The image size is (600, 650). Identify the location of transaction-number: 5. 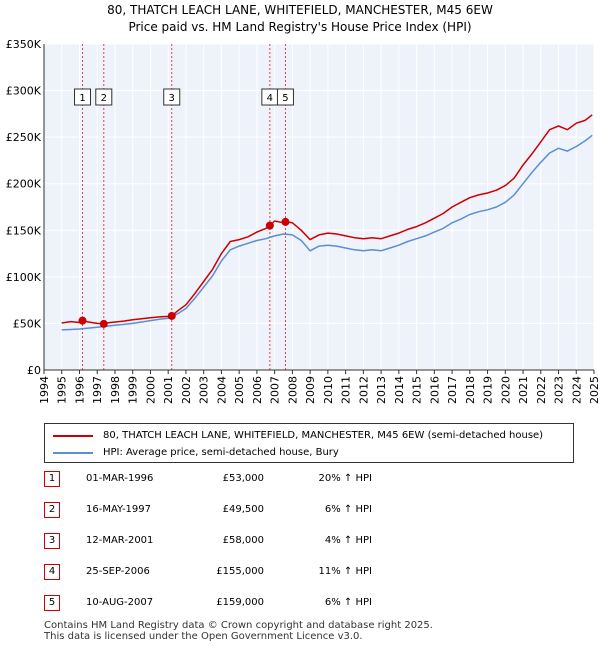
(52, 603).